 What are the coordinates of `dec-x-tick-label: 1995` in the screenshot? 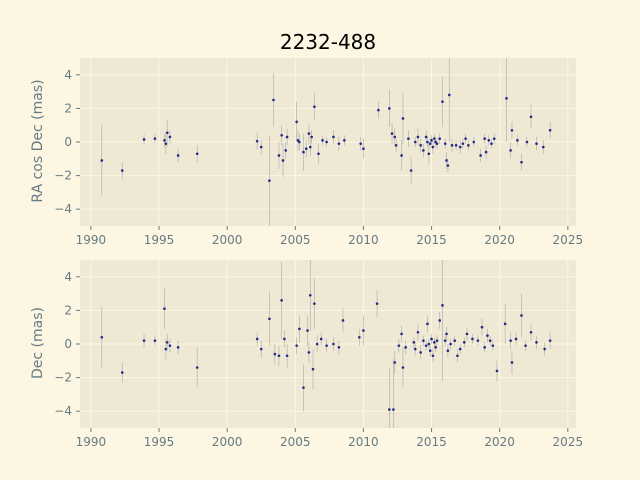 It's located at (159, 442).